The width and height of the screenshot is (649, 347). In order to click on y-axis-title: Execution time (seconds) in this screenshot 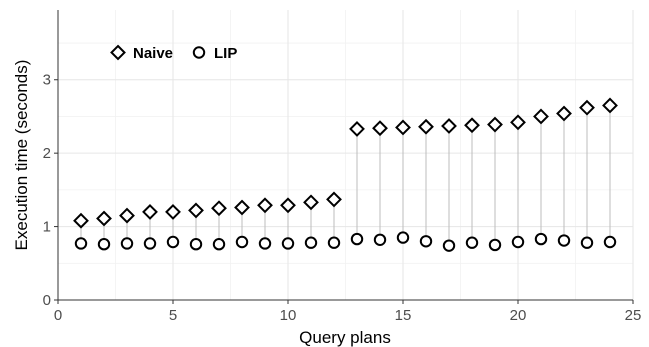, I will do `click(21, 155)`.